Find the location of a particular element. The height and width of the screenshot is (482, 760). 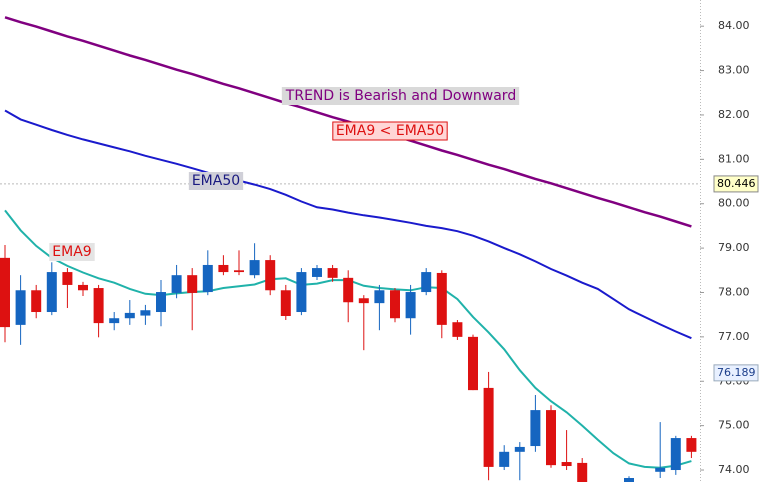

annotation: EMA50 is located at coordinates (216, 181).